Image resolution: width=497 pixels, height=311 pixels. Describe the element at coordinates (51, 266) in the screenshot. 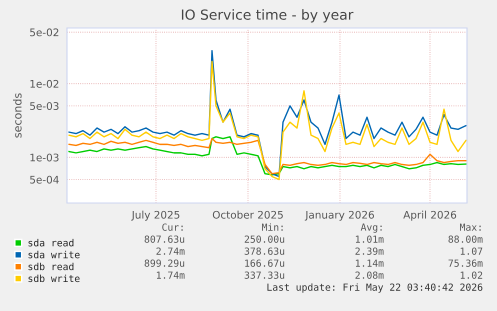

I see `legend-label: sdb read` at that location.